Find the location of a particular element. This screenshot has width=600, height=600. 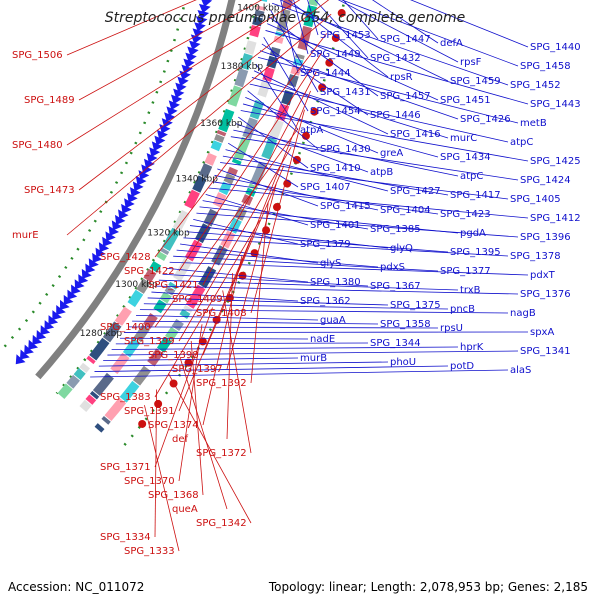

gene-label-forward: SPG_1434 is located at coordinates (465, 157).